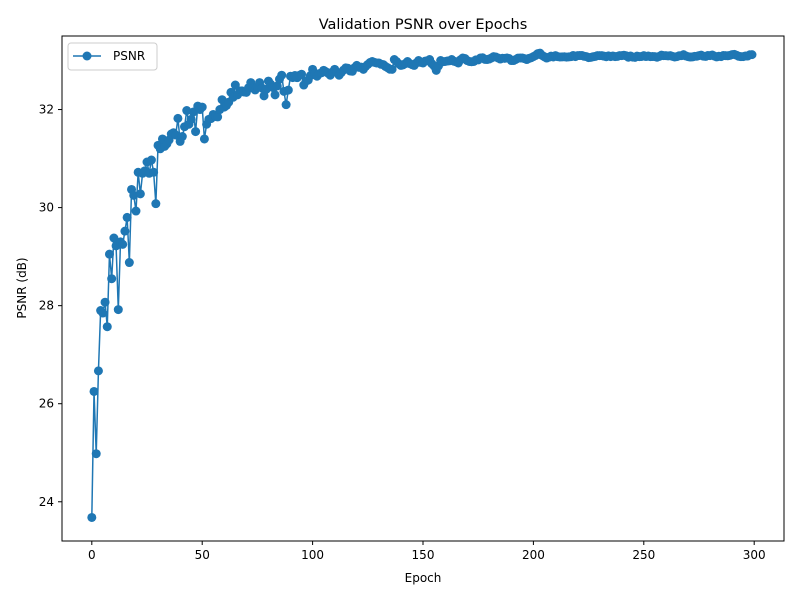 The image size is (800, 600). What do you see at coordinates (46, 404) in the screenshot?
I see `y-tick-label: 26` at bounding box center [46, 404].